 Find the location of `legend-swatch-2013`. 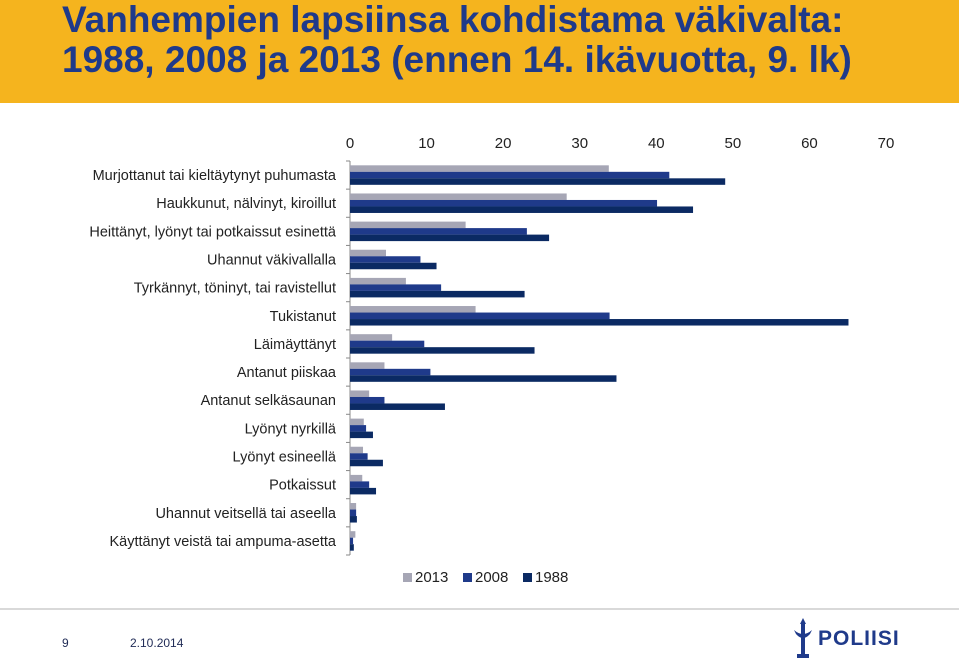

legend-swatch-2013 is located at coordinates (407, 577).